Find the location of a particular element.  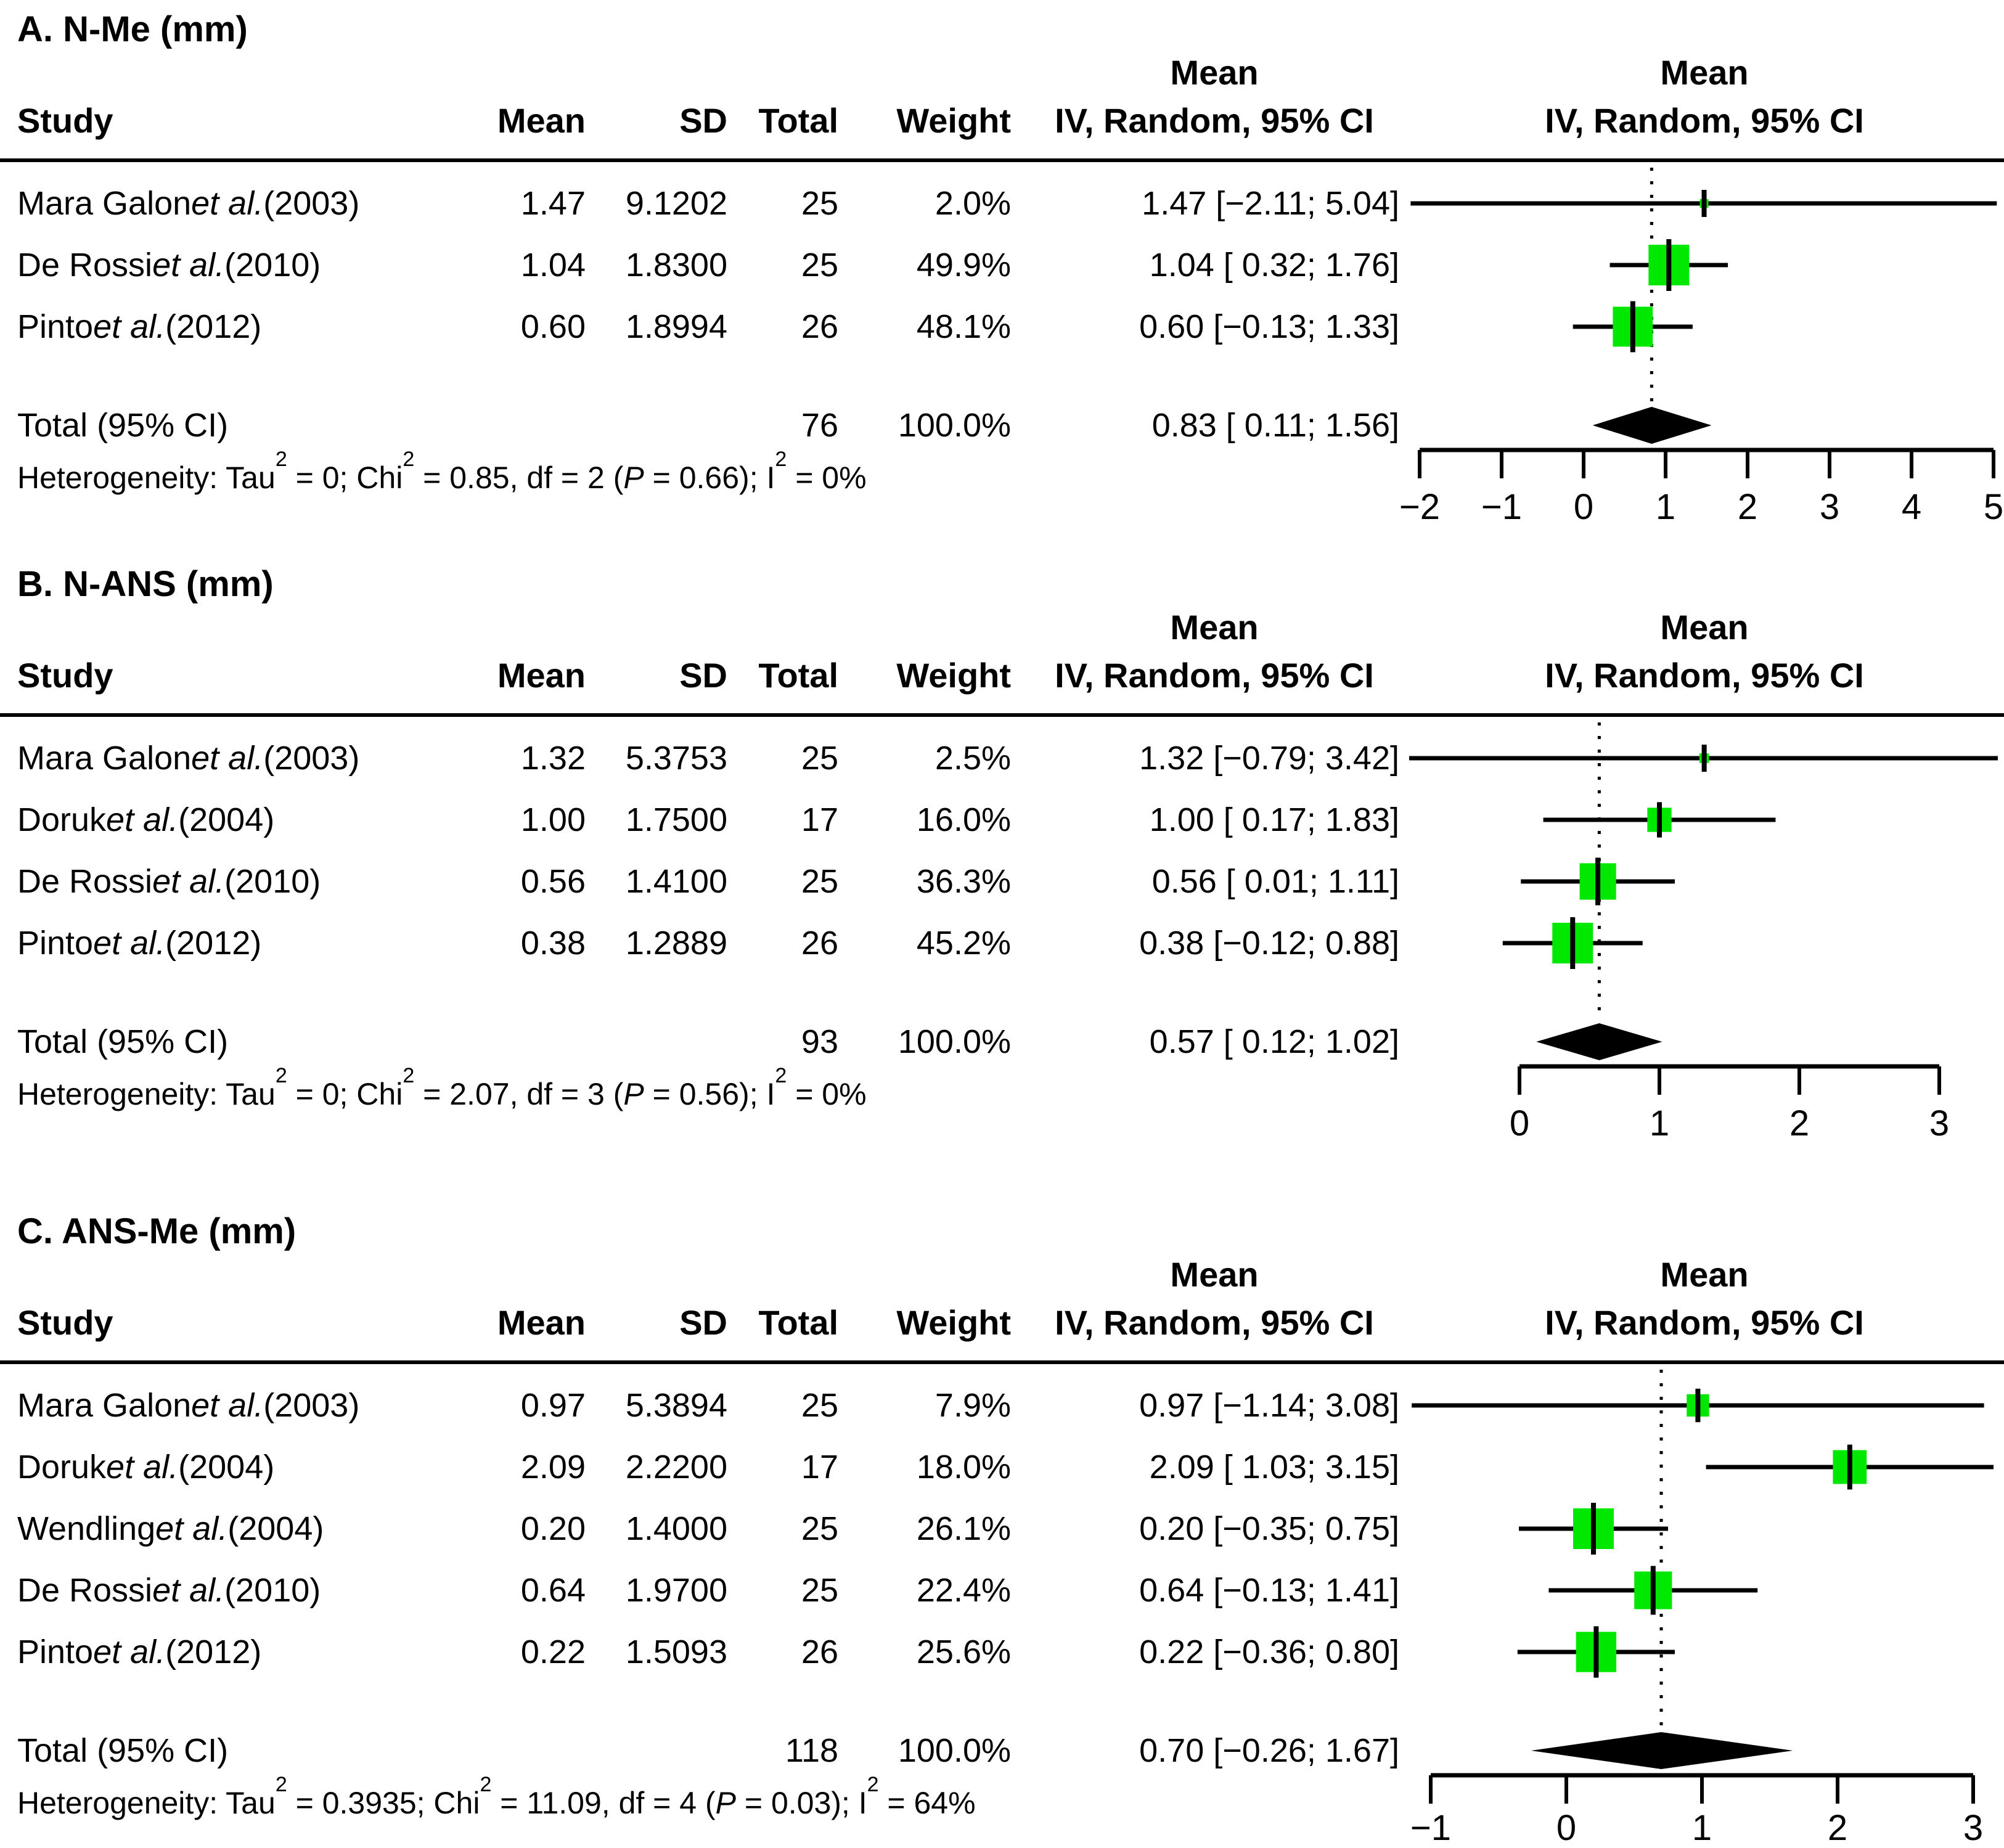

cell-study: Pinto et al. (2012) is located at coordinates (139, 326).